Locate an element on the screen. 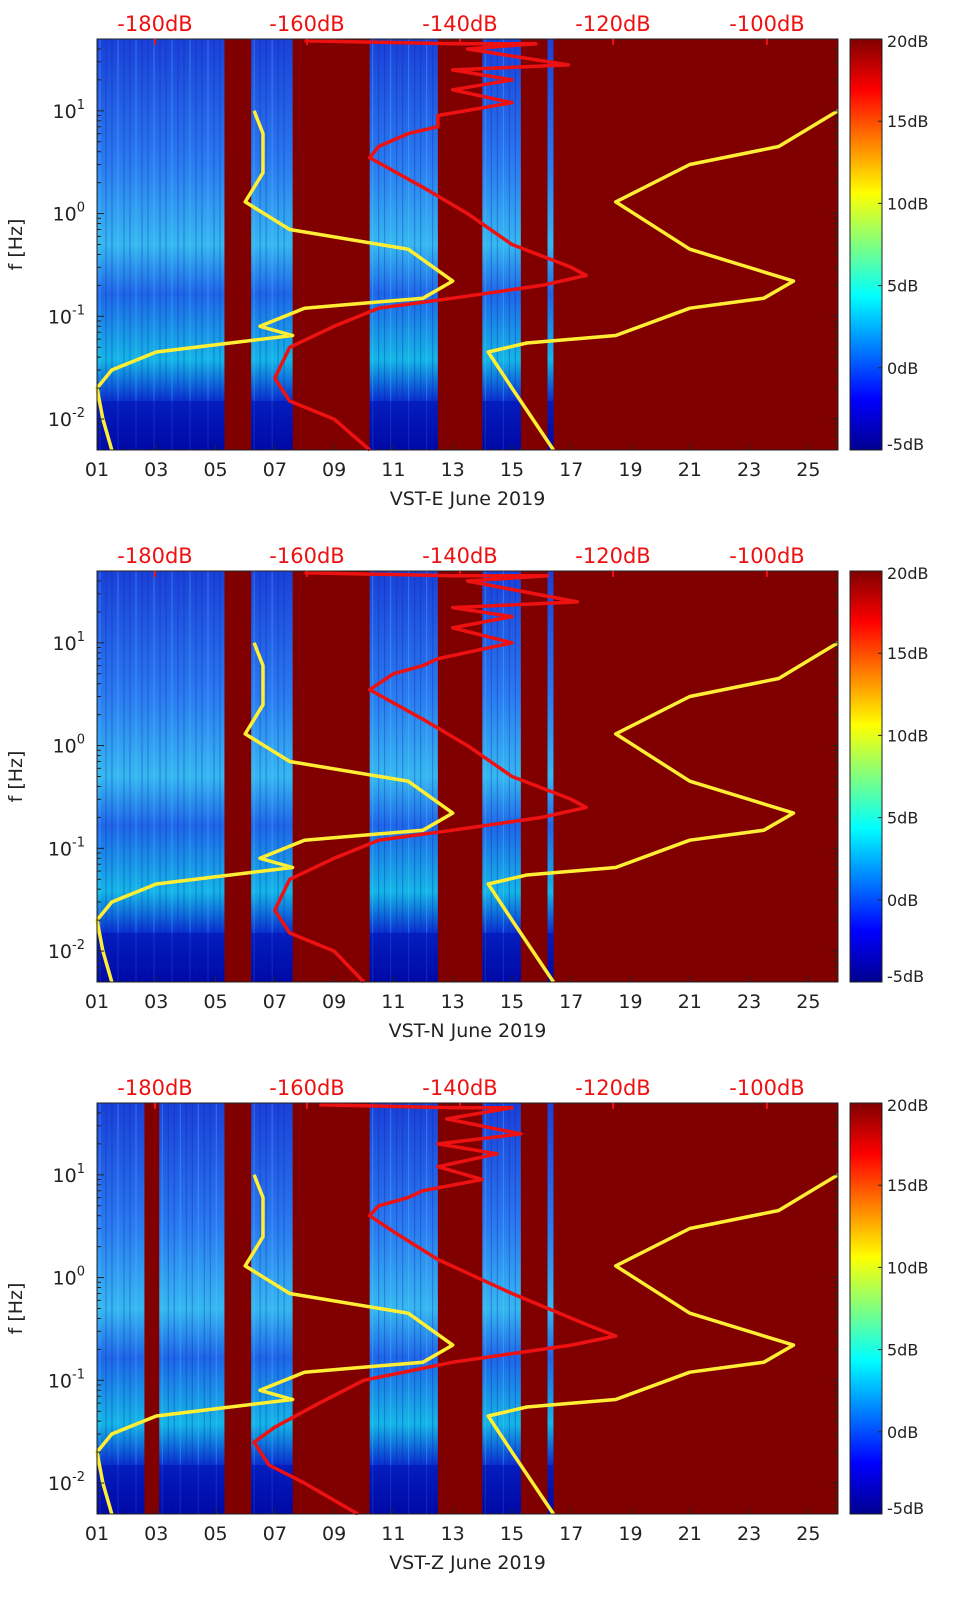 The image size is (962, 1599). x-axis-label: VST-Z June 2019 is located at coordinates (467, 1563).